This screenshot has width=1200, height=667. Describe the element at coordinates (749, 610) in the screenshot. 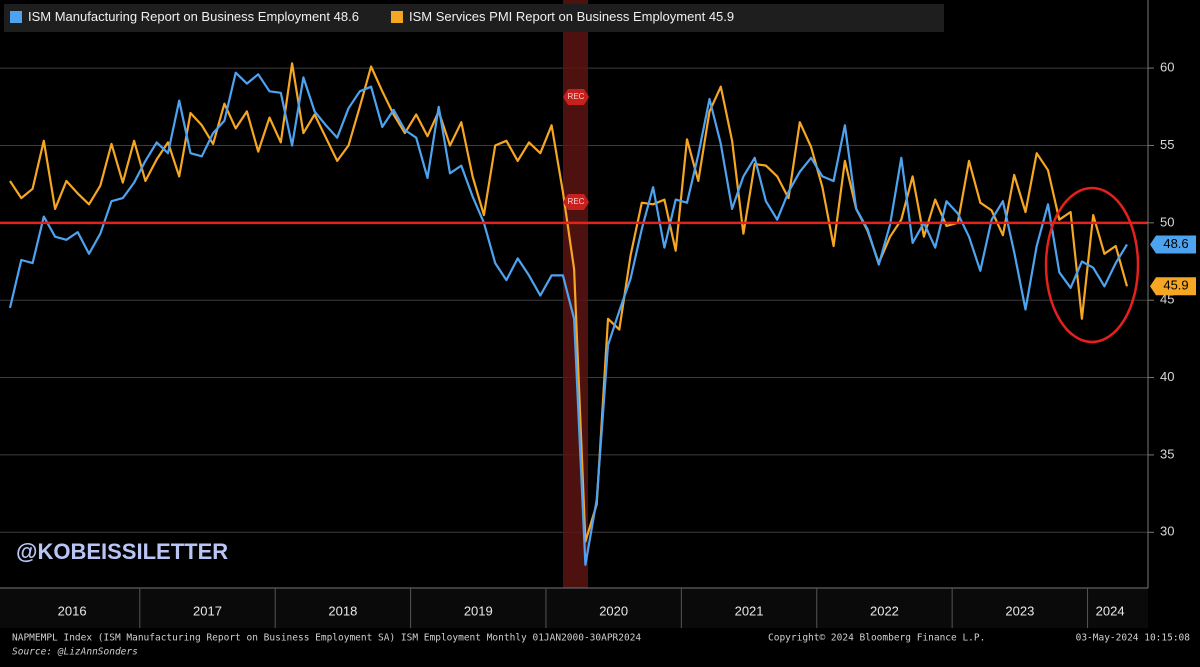

I see `x-tick-label: 2021` at that location.